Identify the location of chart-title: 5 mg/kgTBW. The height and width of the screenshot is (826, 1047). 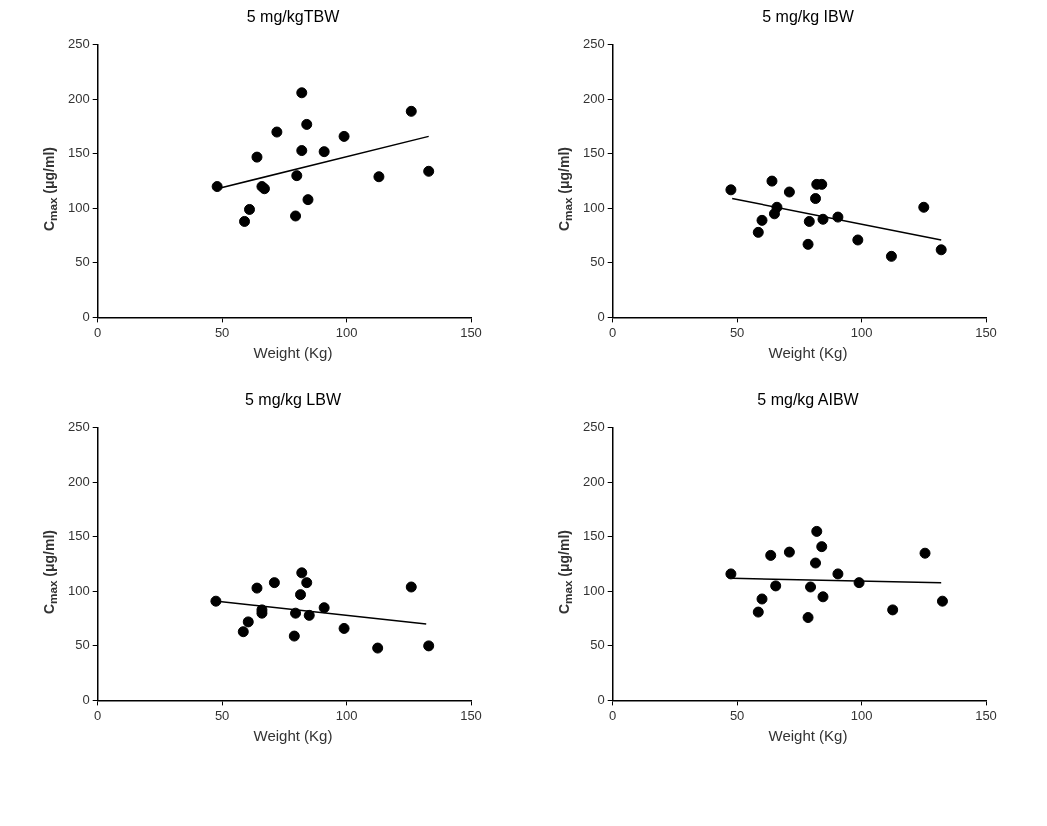
(293, 17).